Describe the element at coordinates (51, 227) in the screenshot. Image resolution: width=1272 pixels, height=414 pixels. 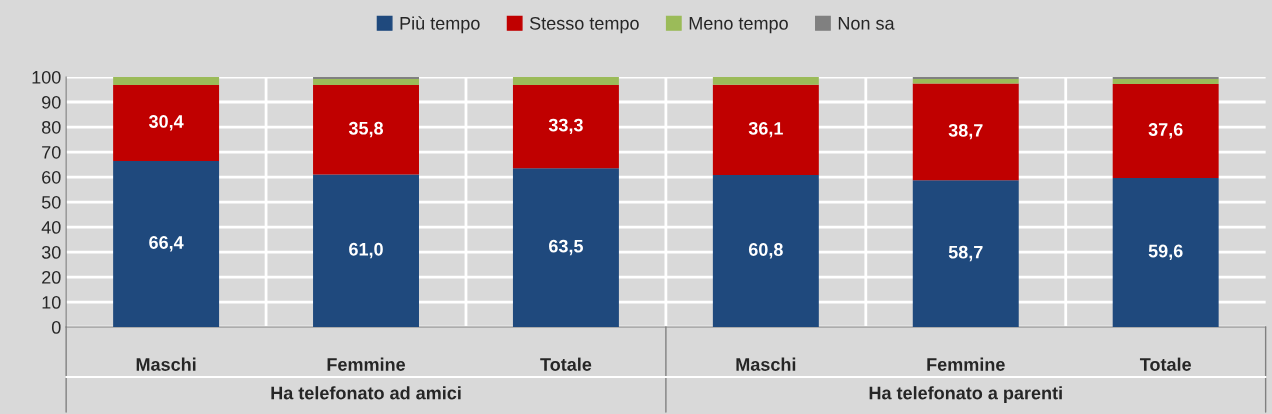
I see `y-tick-label: 40` at that location.